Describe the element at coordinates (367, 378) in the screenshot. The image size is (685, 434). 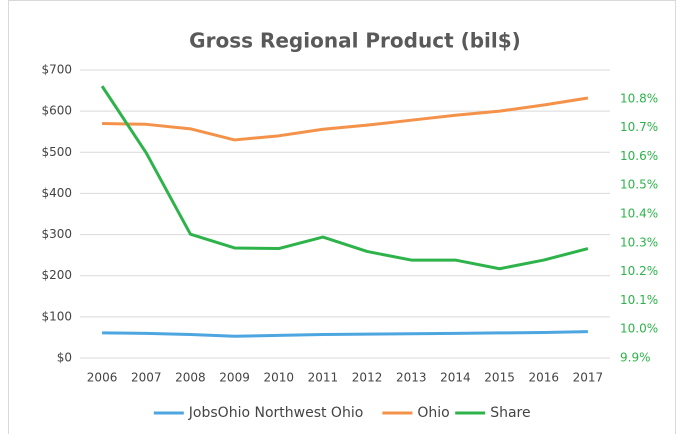
I see `x-tick-label: 2012` at that location.